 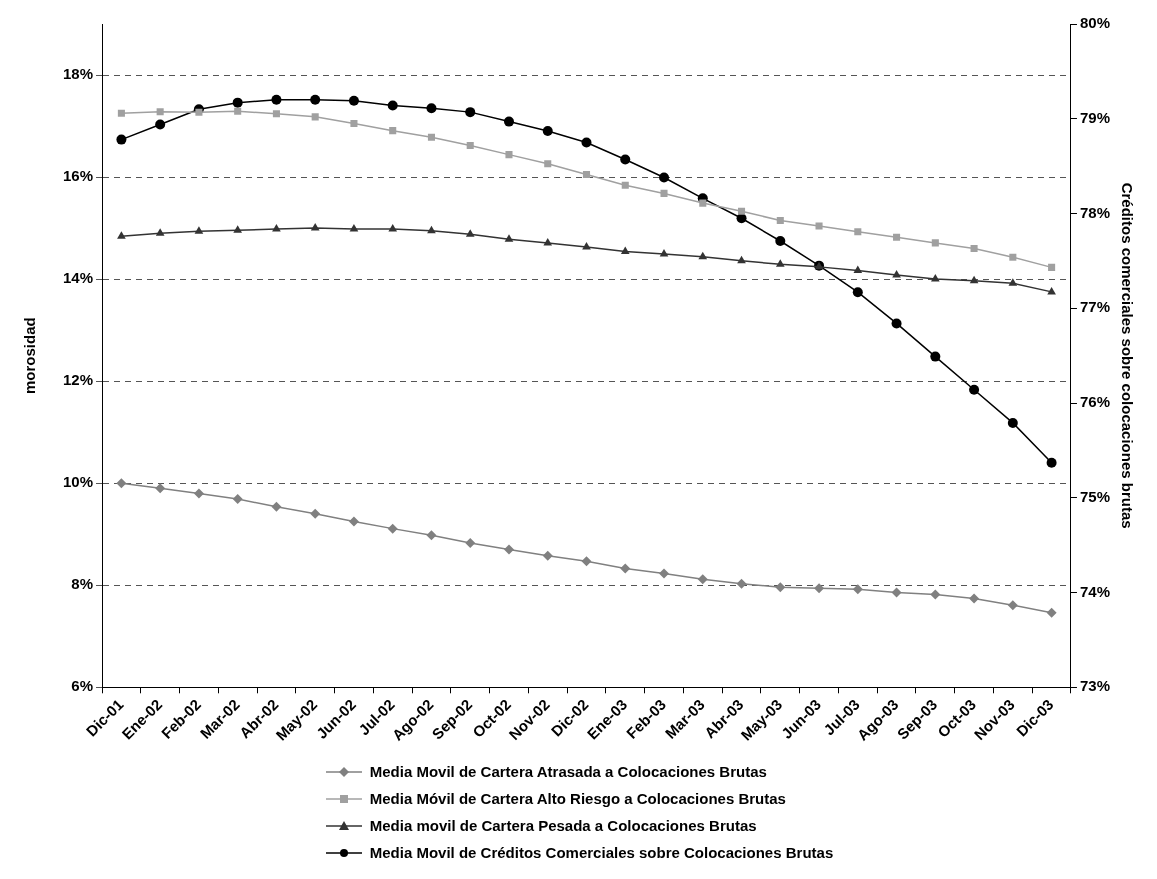 What do you see at coordinates (78, 278) in the screenshot?
I see `y-tick-label: 14%` at bounding box center [78, 278].